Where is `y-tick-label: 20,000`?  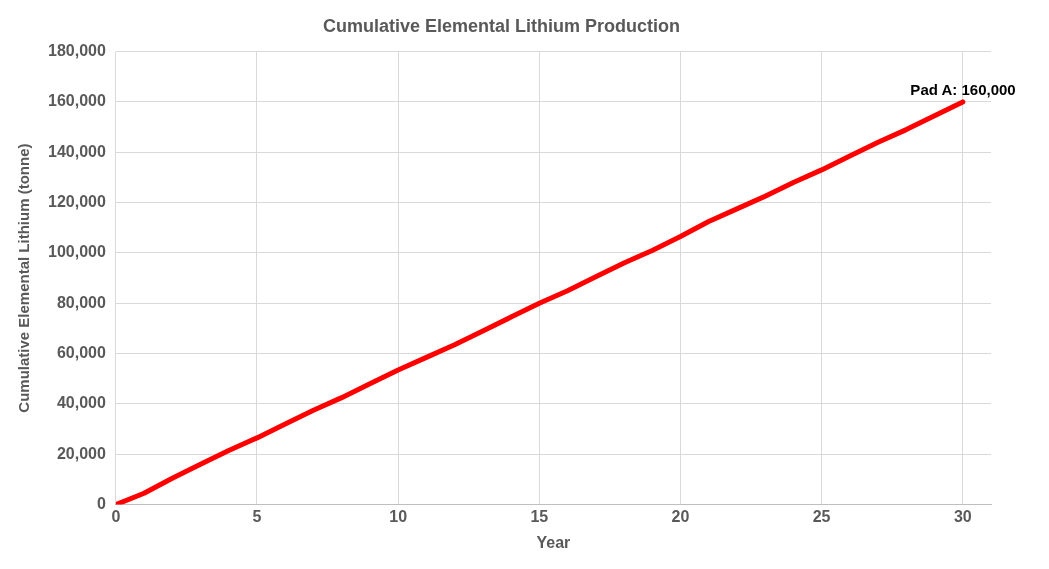 y-tick-label: 20,000 is located at coordinates (81, 453).